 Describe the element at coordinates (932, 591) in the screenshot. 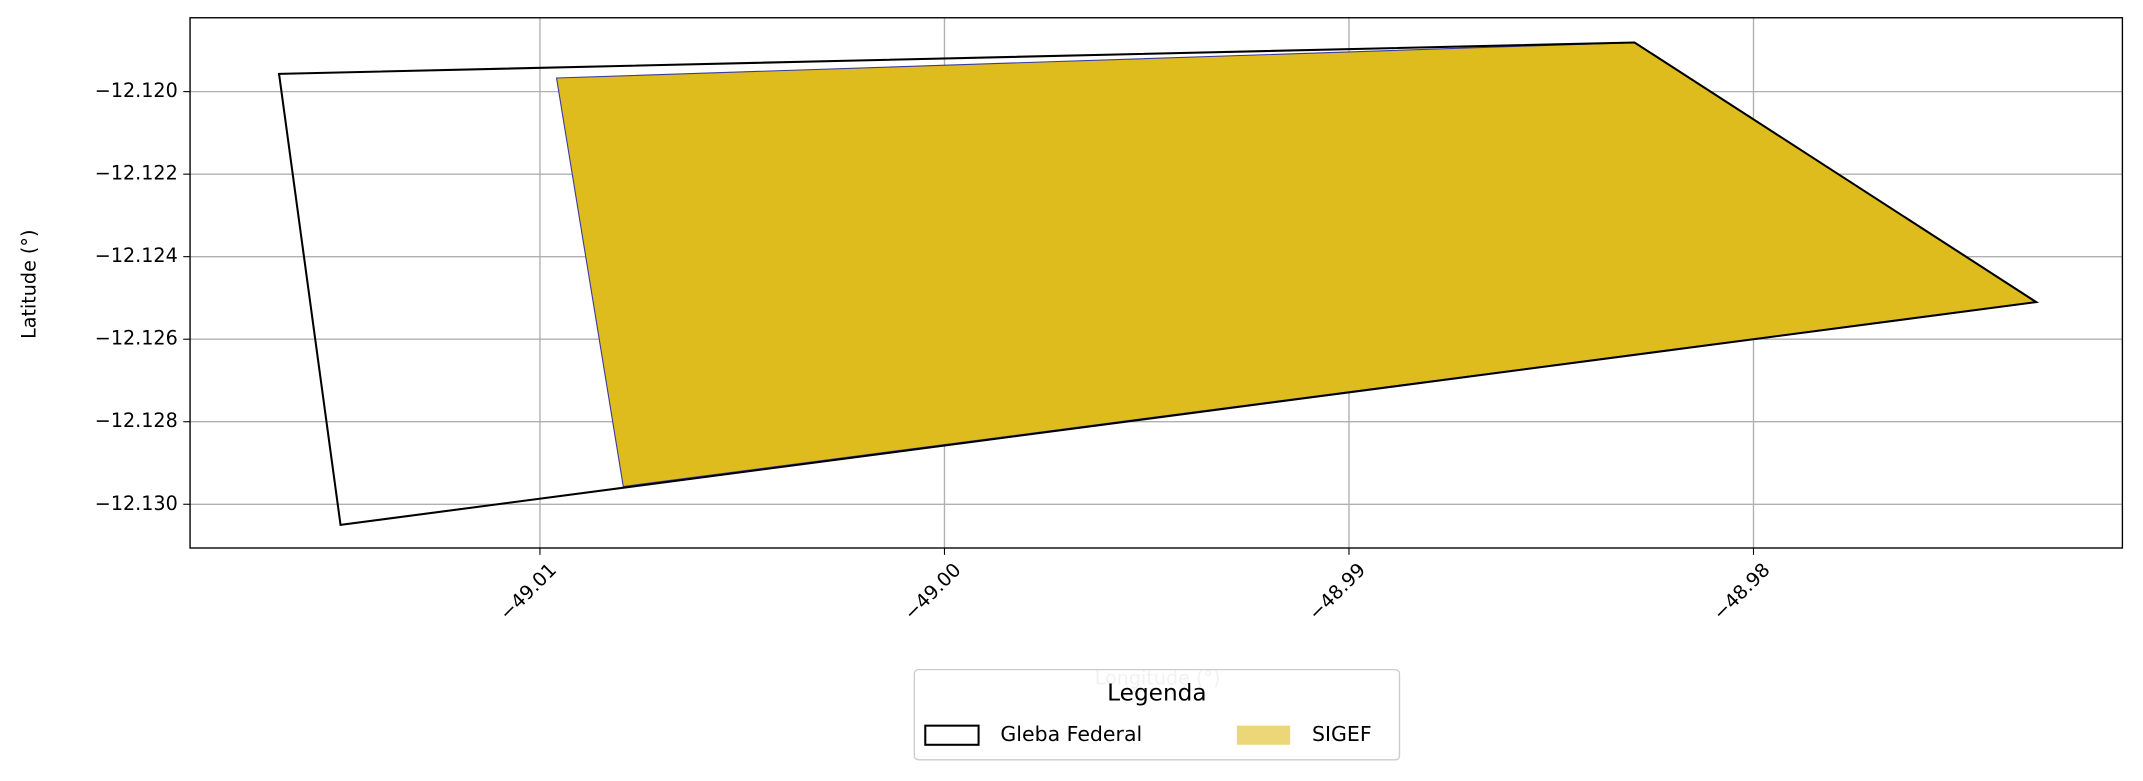

I see `x-tick-label: −49.00` at that location.